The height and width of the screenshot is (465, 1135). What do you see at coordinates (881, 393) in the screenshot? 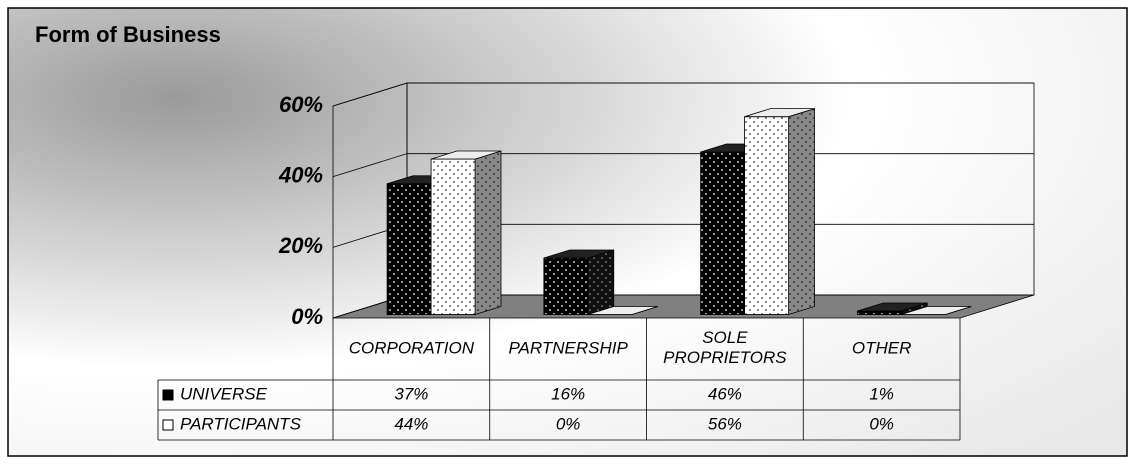
I see `value-label: 1%` at bounding box center [881, 393].